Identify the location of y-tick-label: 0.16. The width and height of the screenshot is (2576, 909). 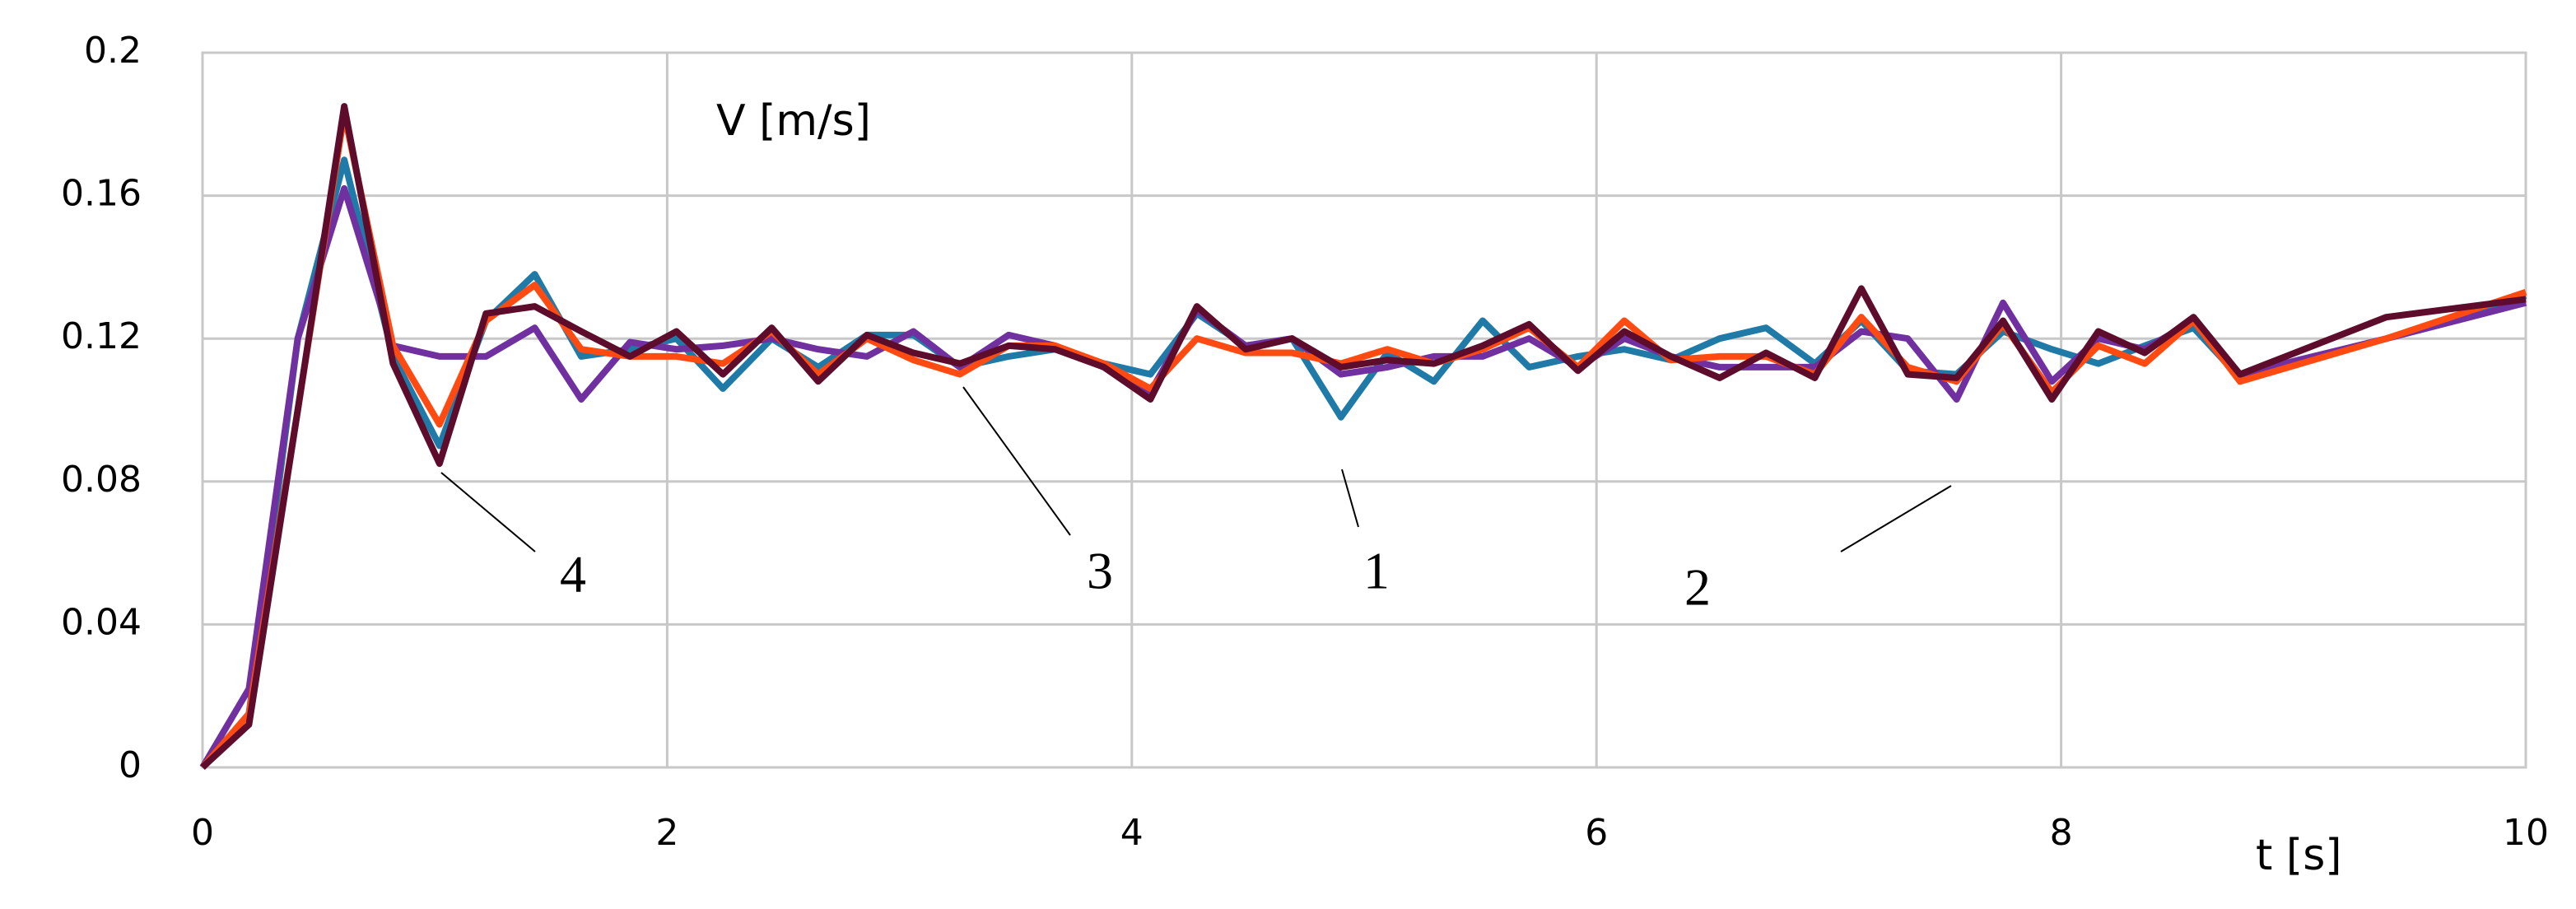
(101, 194).